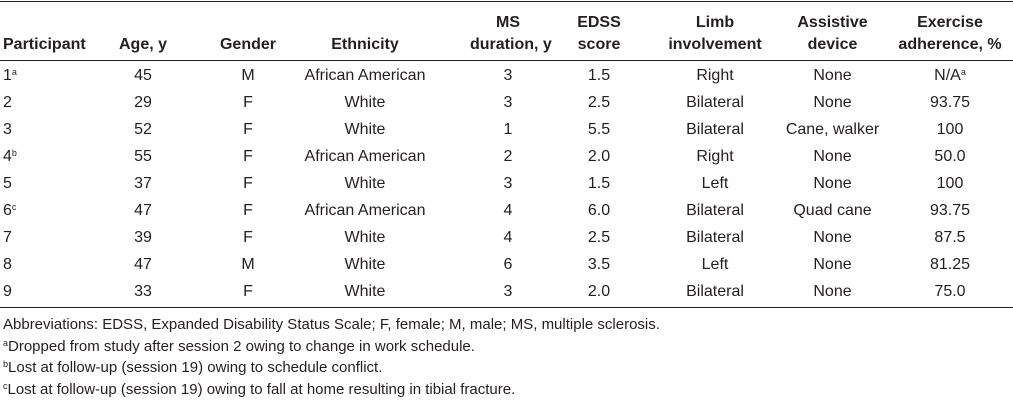  Describe the element at coordinates (10, 156) in the screenshot. I see `participant-cell: 4b` at that location.